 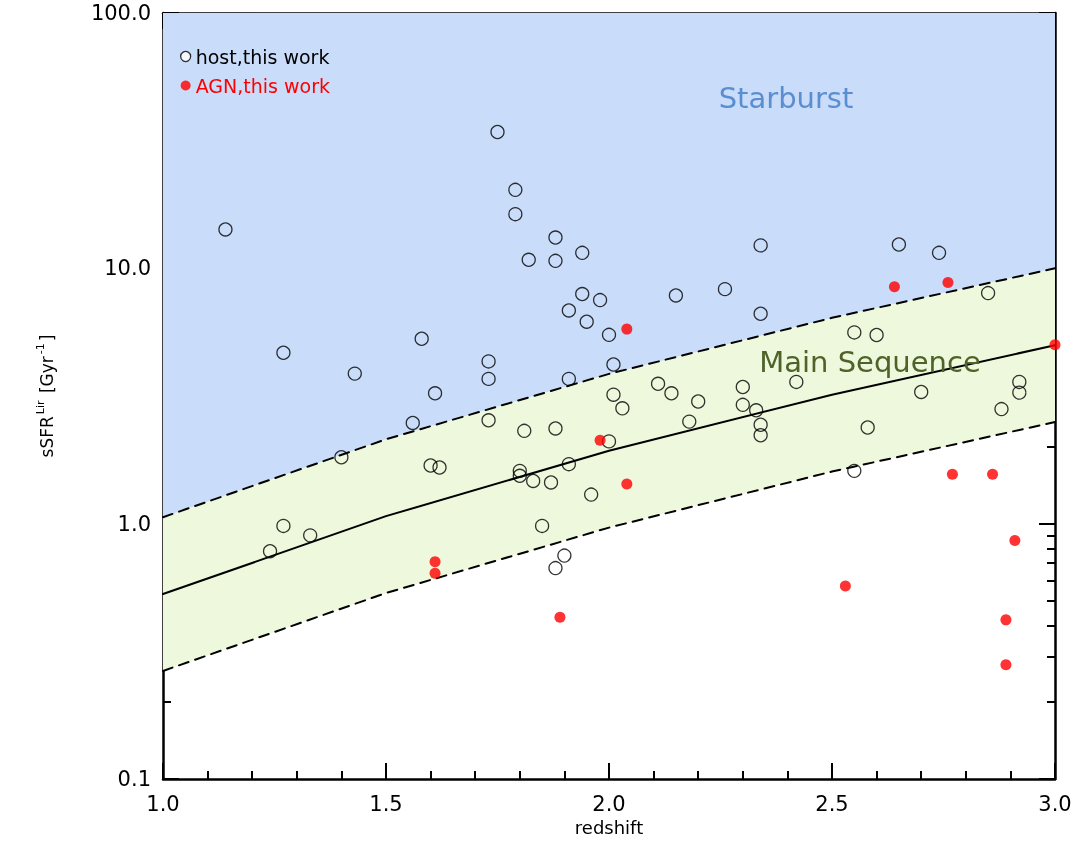 What do you see at coordinates (262, 56) in the screenshot?
I see `legend-label: host,this work` at bounding box center [262, 56].